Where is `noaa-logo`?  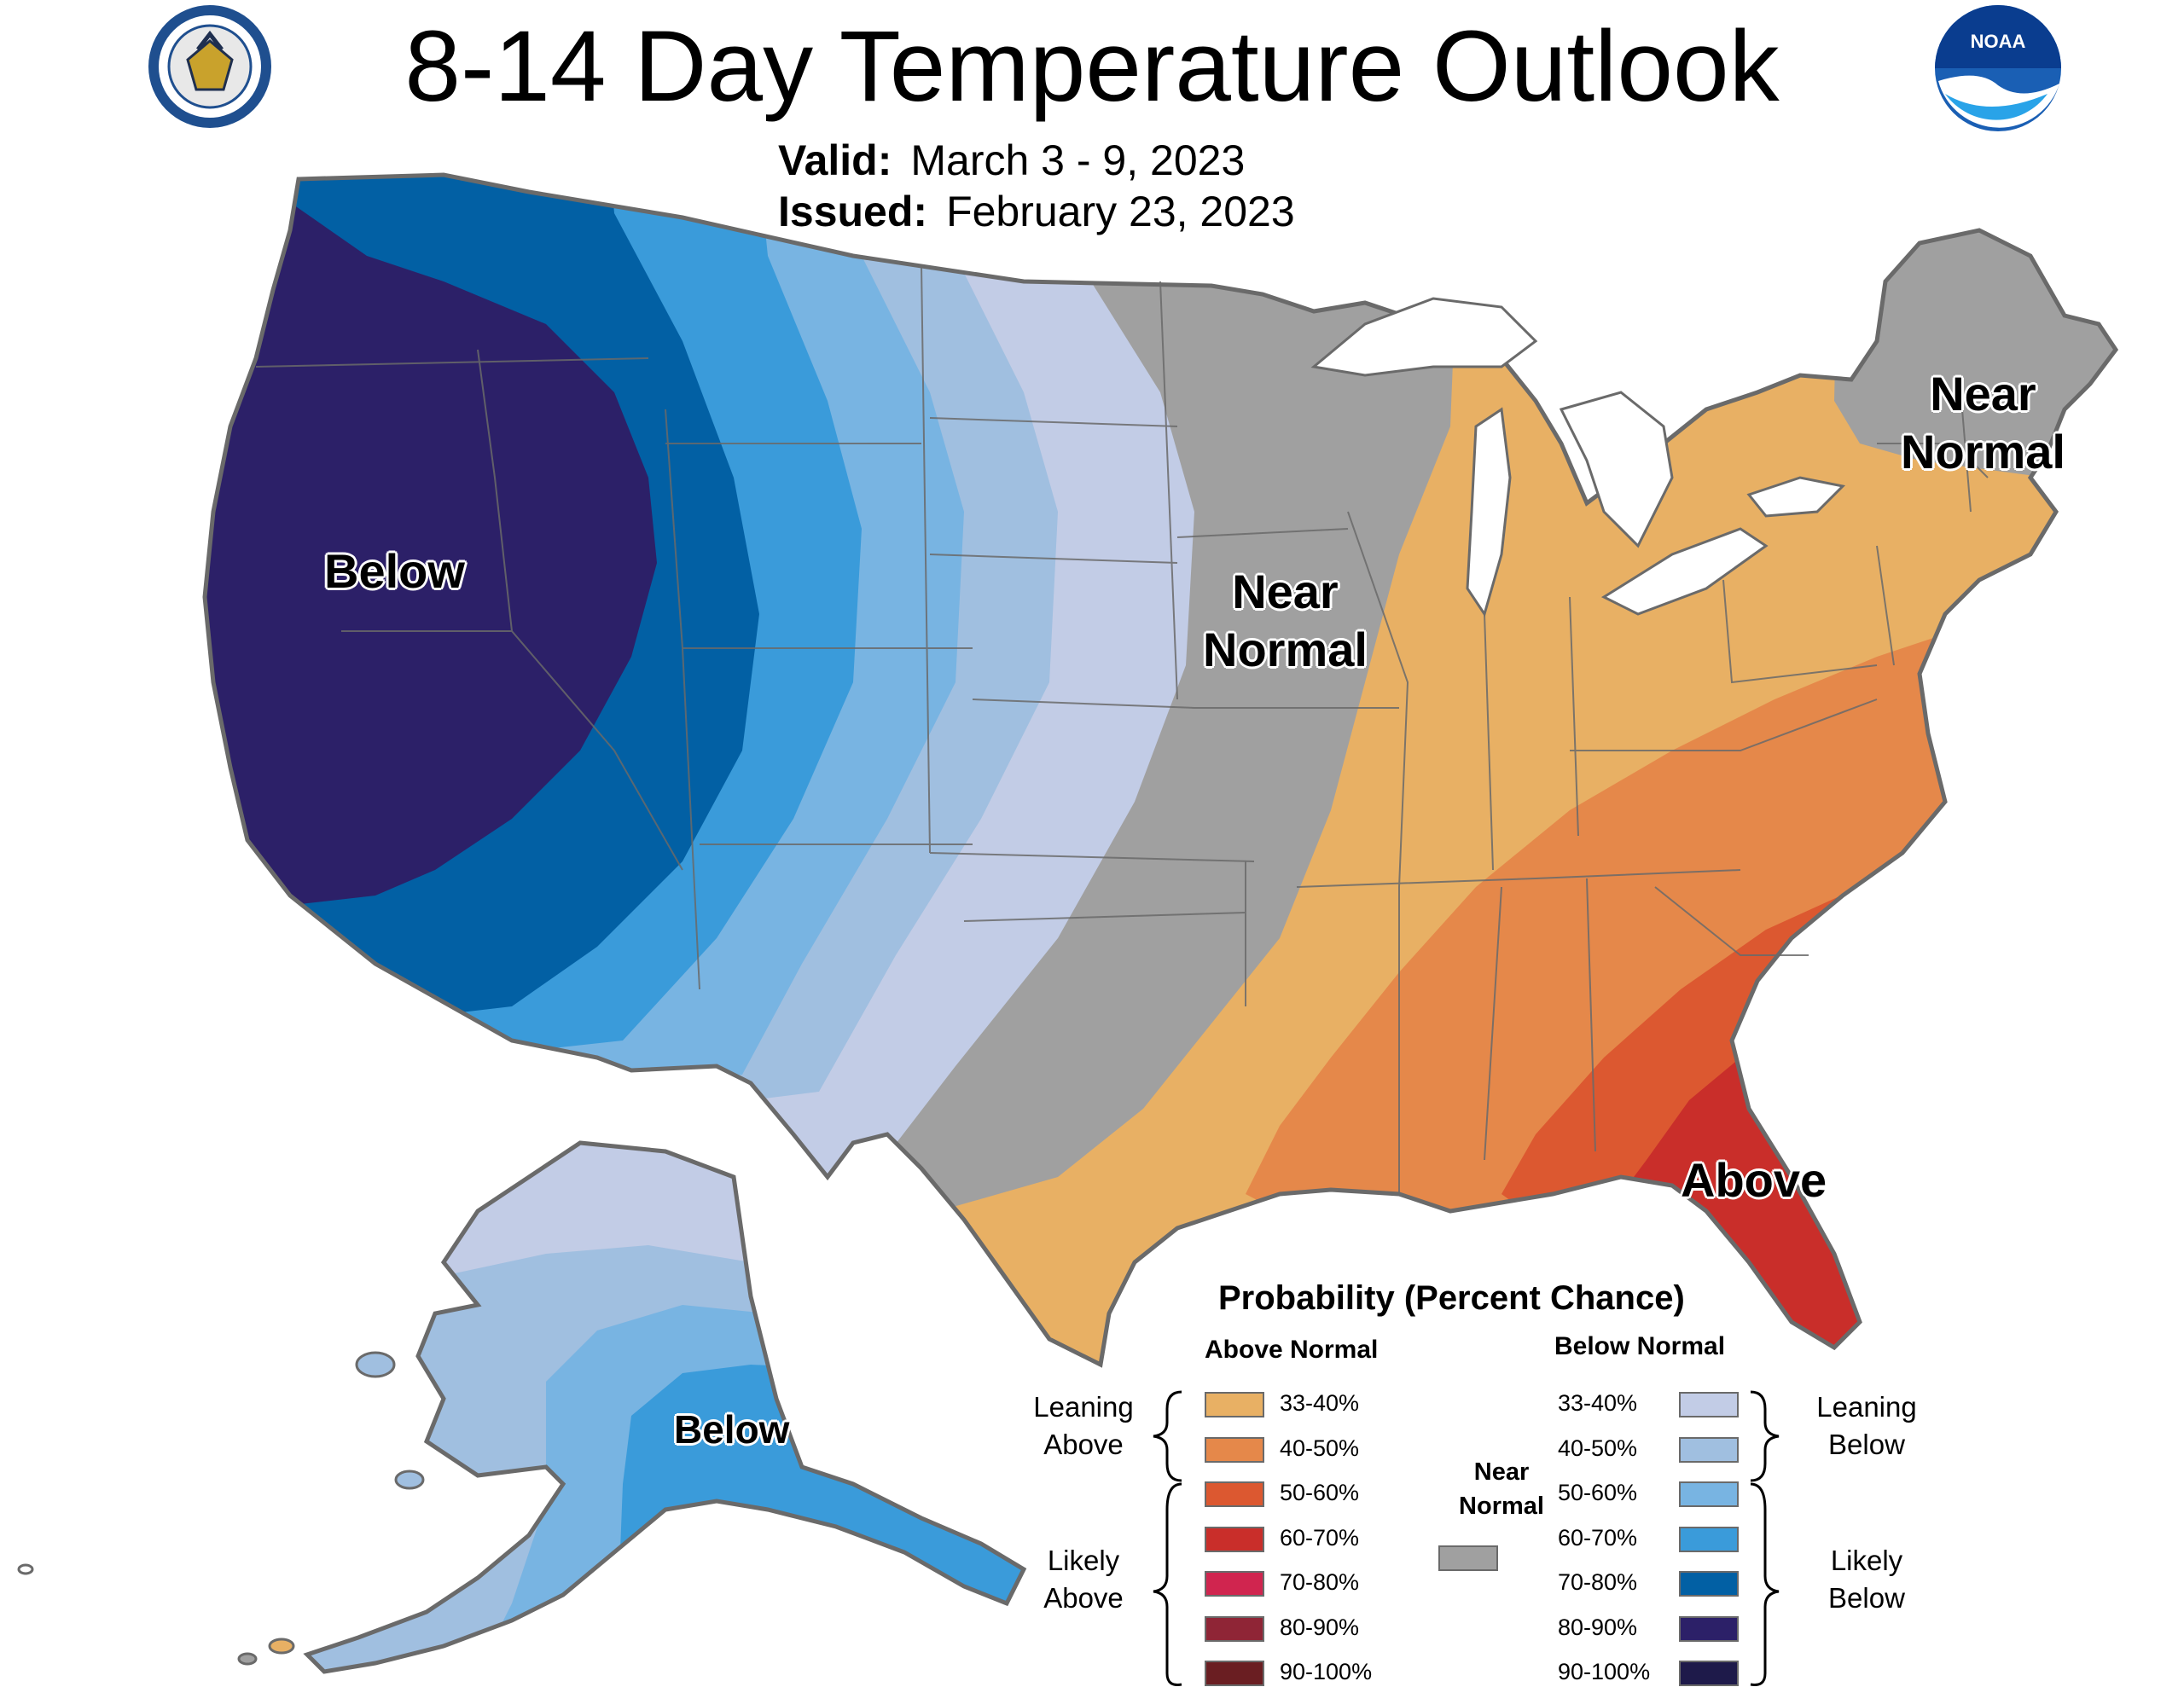 noaa-logo is located at coordinates (1998, 68).